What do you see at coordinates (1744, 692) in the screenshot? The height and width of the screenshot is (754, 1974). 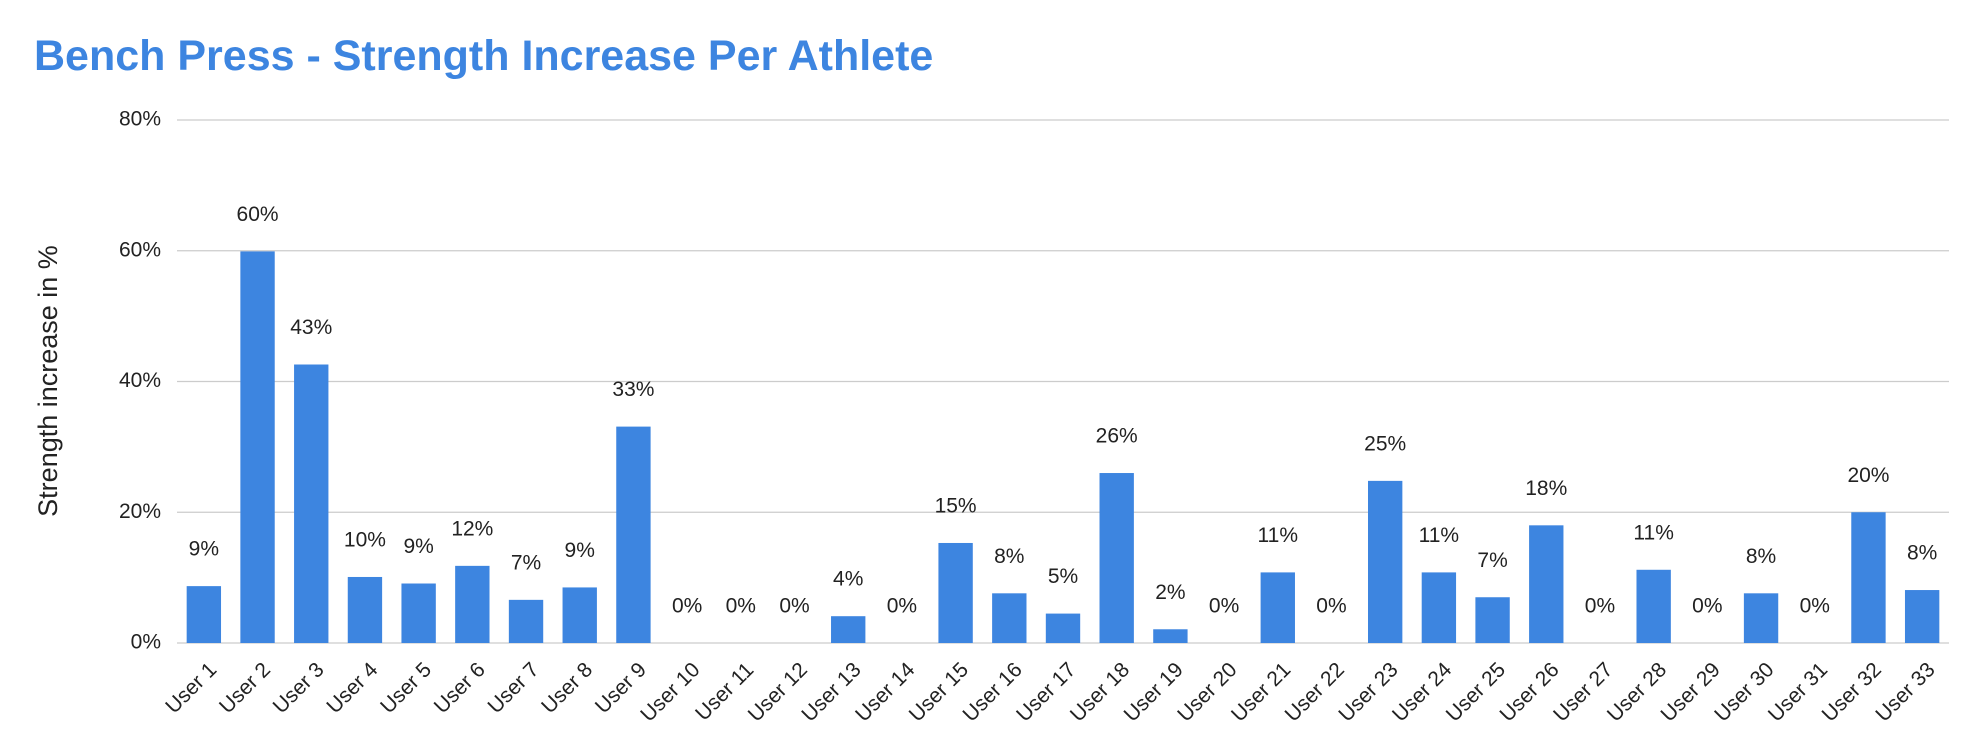 I see `x-tick-label: User 30` at bounding box center [1744, 692].